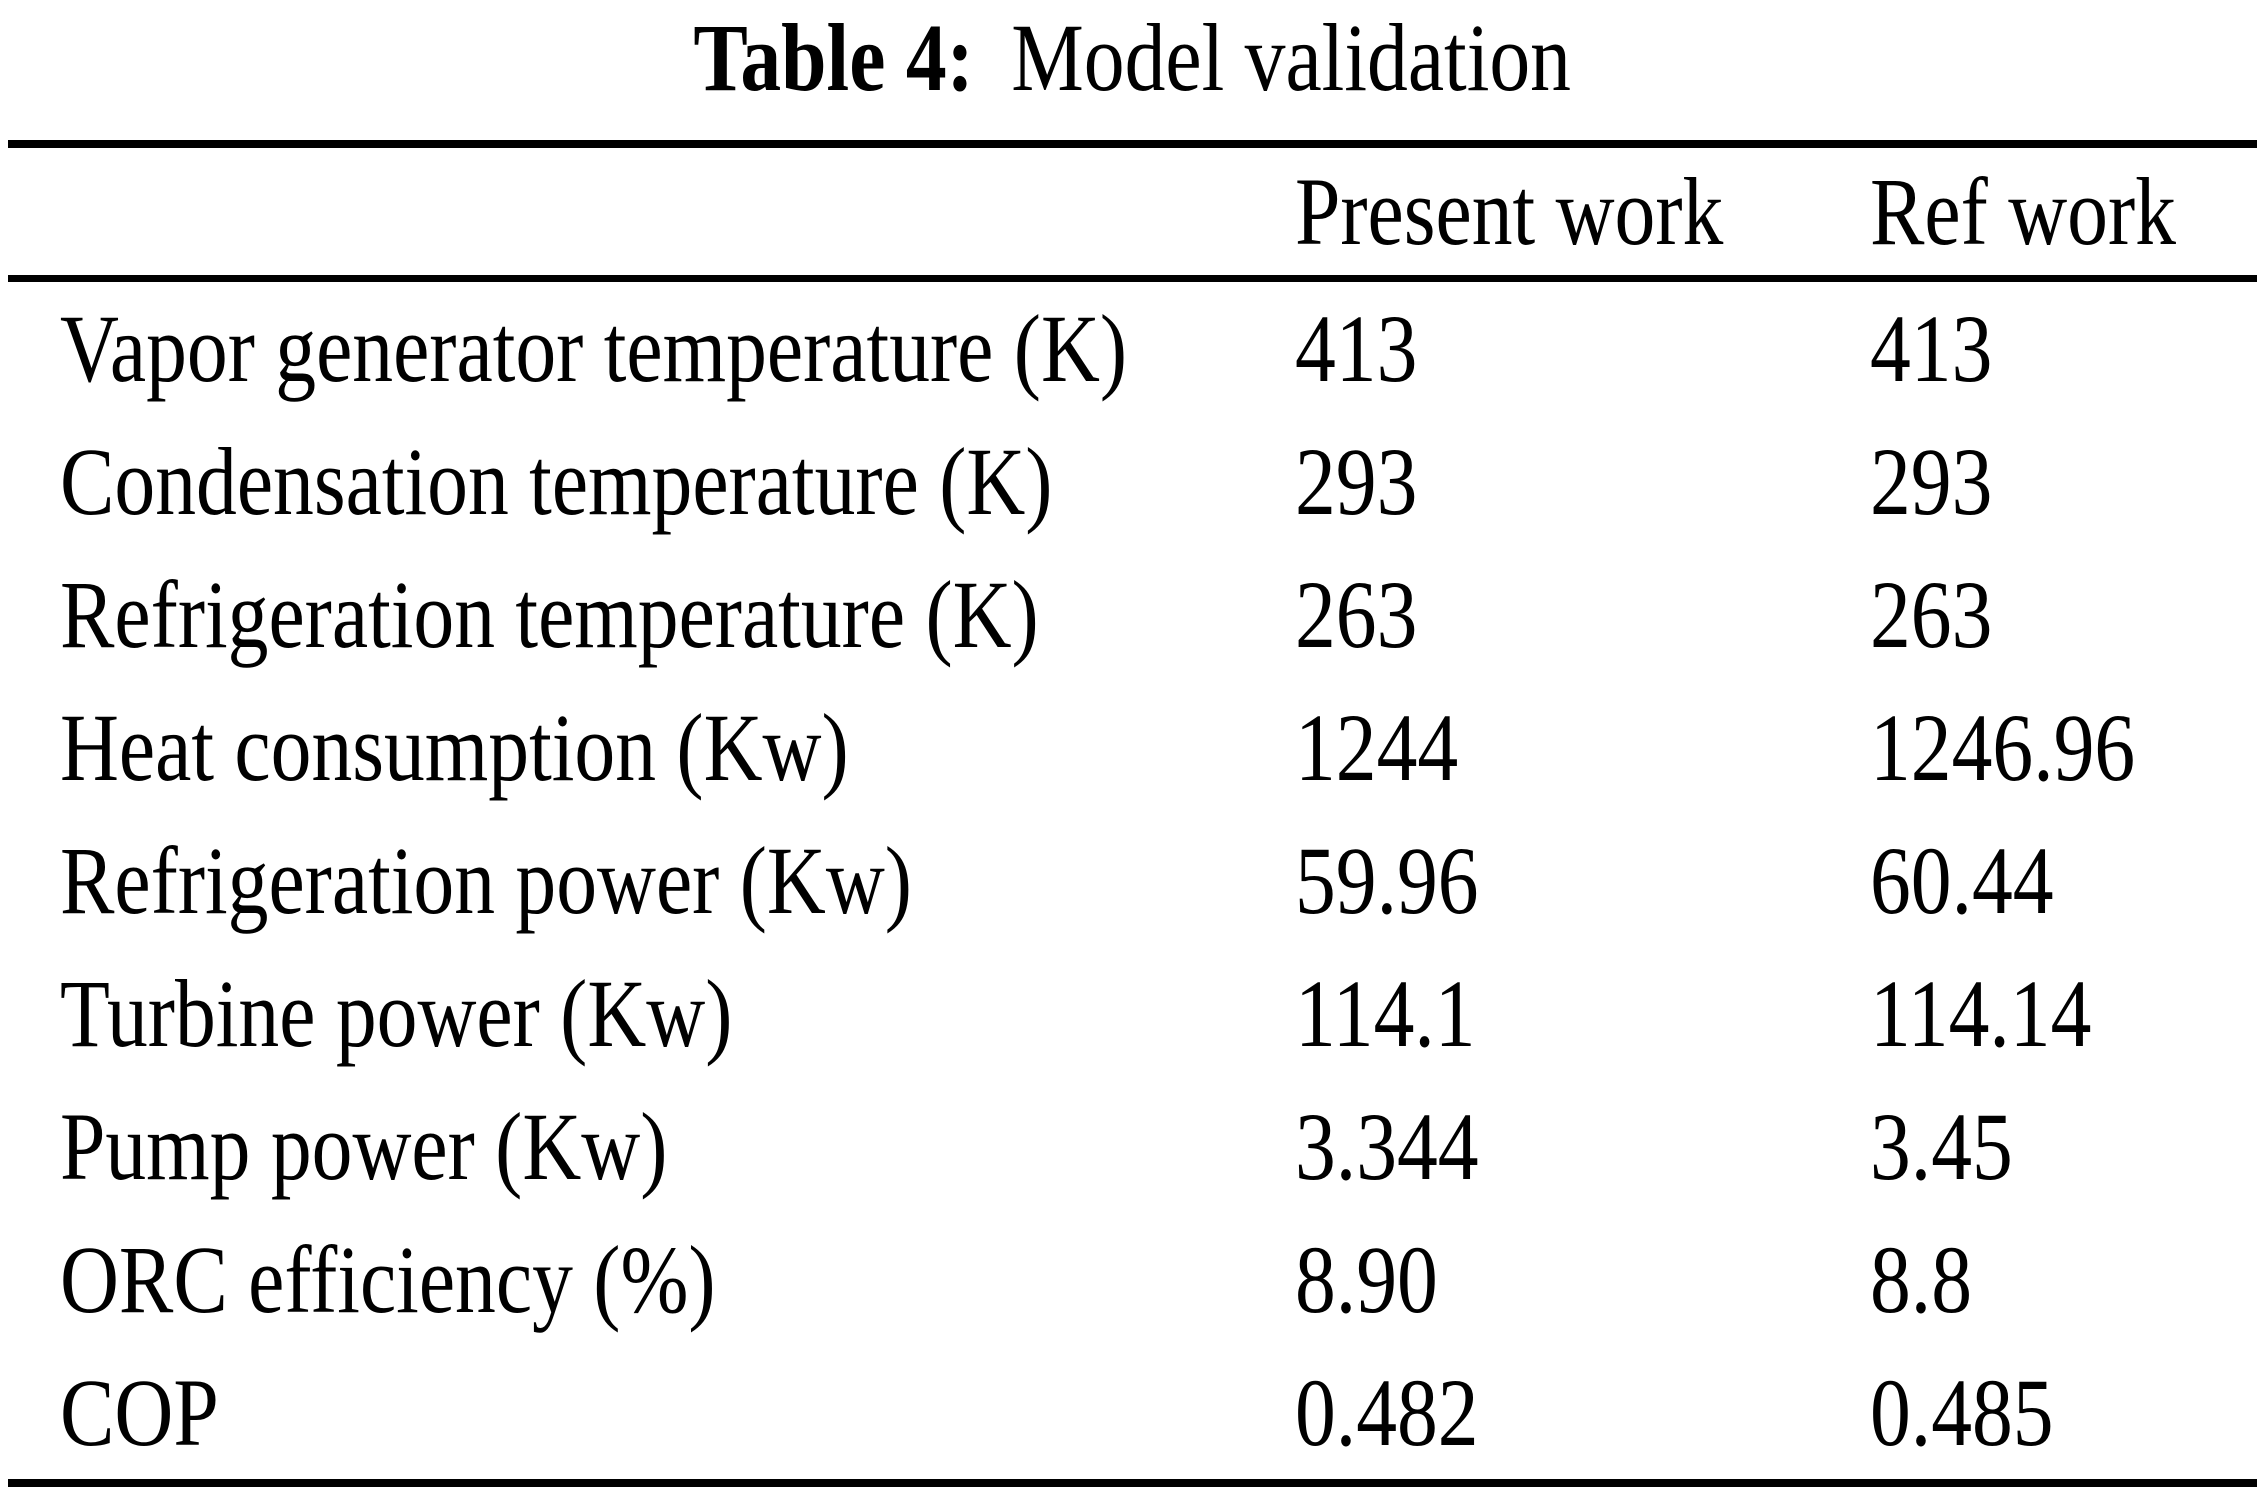  Describe the element at coordinates (388, 1279) in the screenshot. I see `row-label: ORC efficiency (%)` at that location.